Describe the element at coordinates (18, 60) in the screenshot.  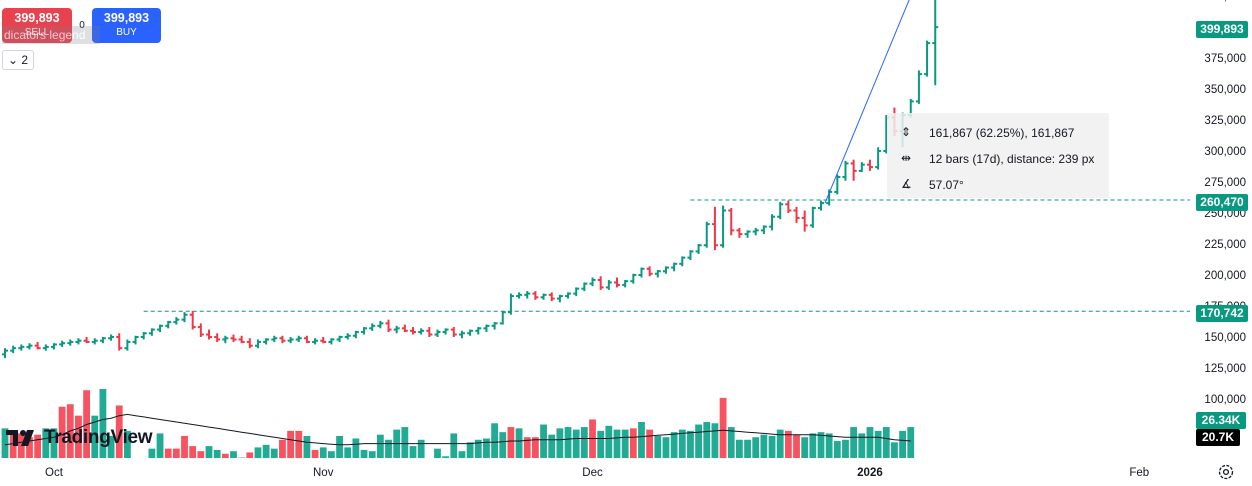
I see `legend-toggle-button: ⌄ 2` at that location.